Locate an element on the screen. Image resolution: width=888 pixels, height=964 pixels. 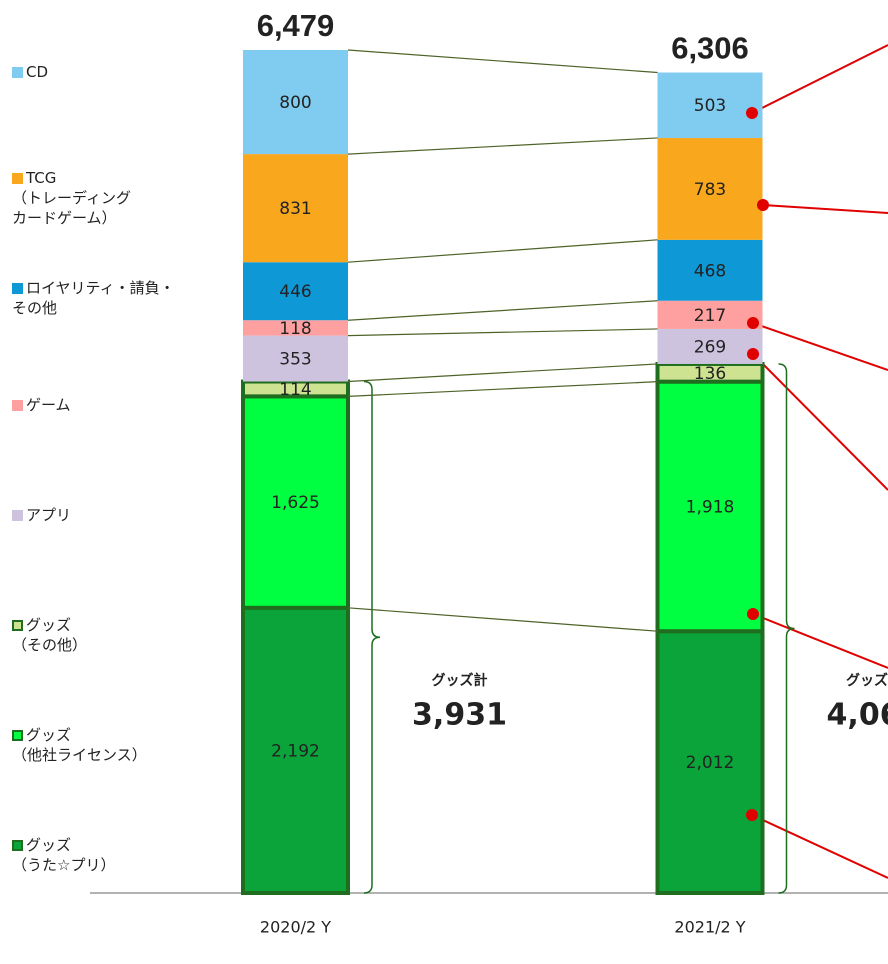
total-label: 6,479 is located at coordinates (296, 25).